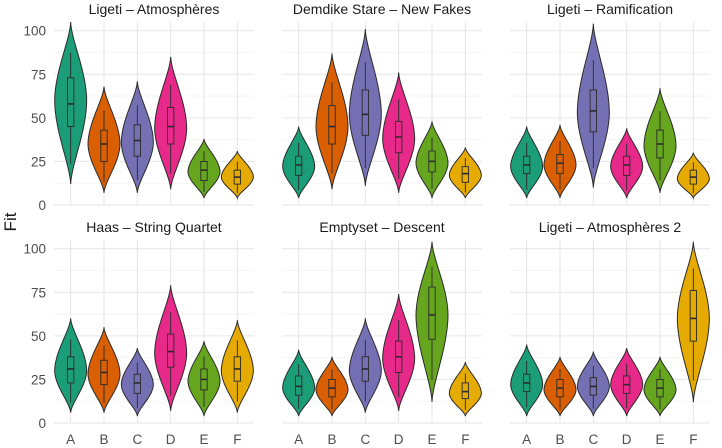 Image resolution: width=722 pixels, height=448 pixels. I want to click on facet-panel: Ligeti – Ramification, so click(610, 103).